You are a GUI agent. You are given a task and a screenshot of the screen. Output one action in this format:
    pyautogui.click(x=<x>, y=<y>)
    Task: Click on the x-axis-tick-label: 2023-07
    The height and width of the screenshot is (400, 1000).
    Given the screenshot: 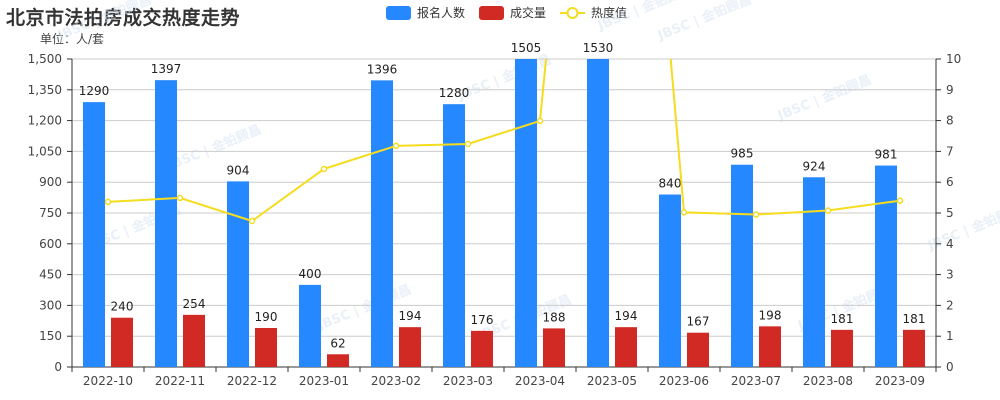 What is the action you would take?
    pyautogui.click(x=756, y=381)
    